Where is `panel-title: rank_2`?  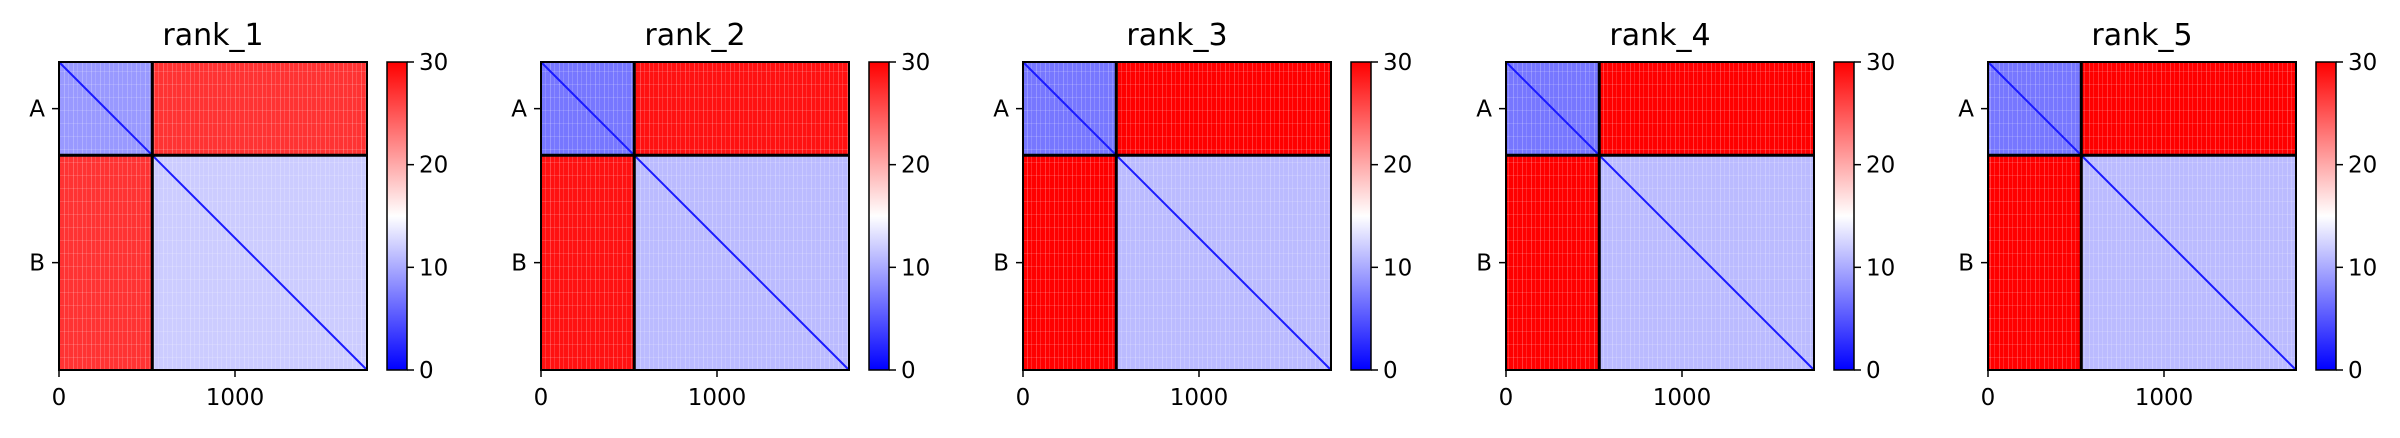 panel-title: rank_2 is located at coordinates (694, 35).